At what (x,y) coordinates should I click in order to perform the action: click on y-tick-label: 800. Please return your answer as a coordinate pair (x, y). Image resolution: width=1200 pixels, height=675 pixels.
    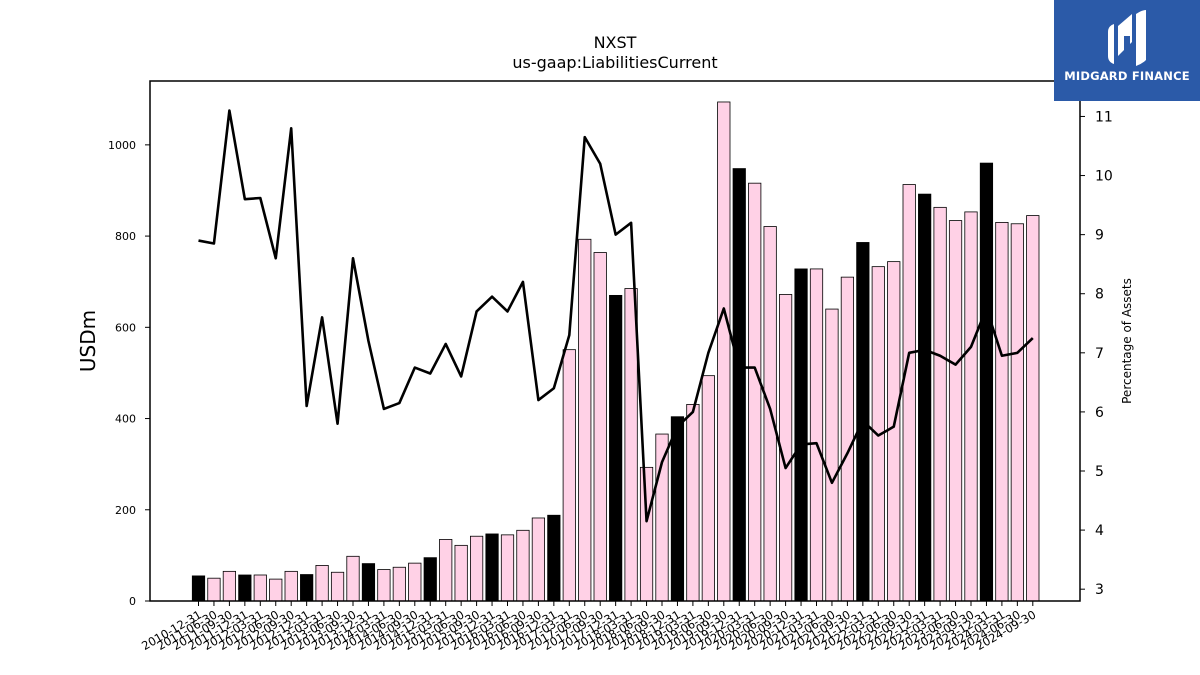
    Looking at the image, I should click on (125, 236).